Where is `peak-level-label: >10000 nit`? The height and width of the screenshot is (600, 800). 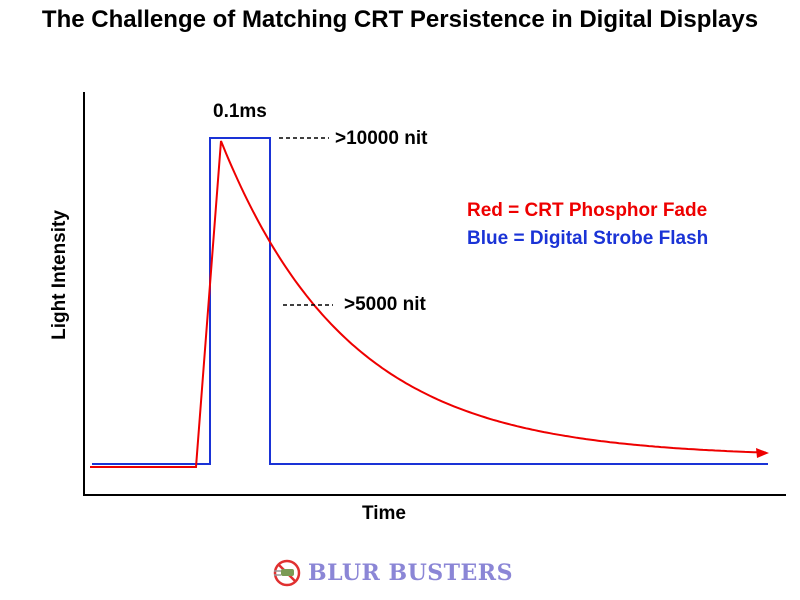 peak-level-label: >10000 nit is located at coordinates (381, 138).